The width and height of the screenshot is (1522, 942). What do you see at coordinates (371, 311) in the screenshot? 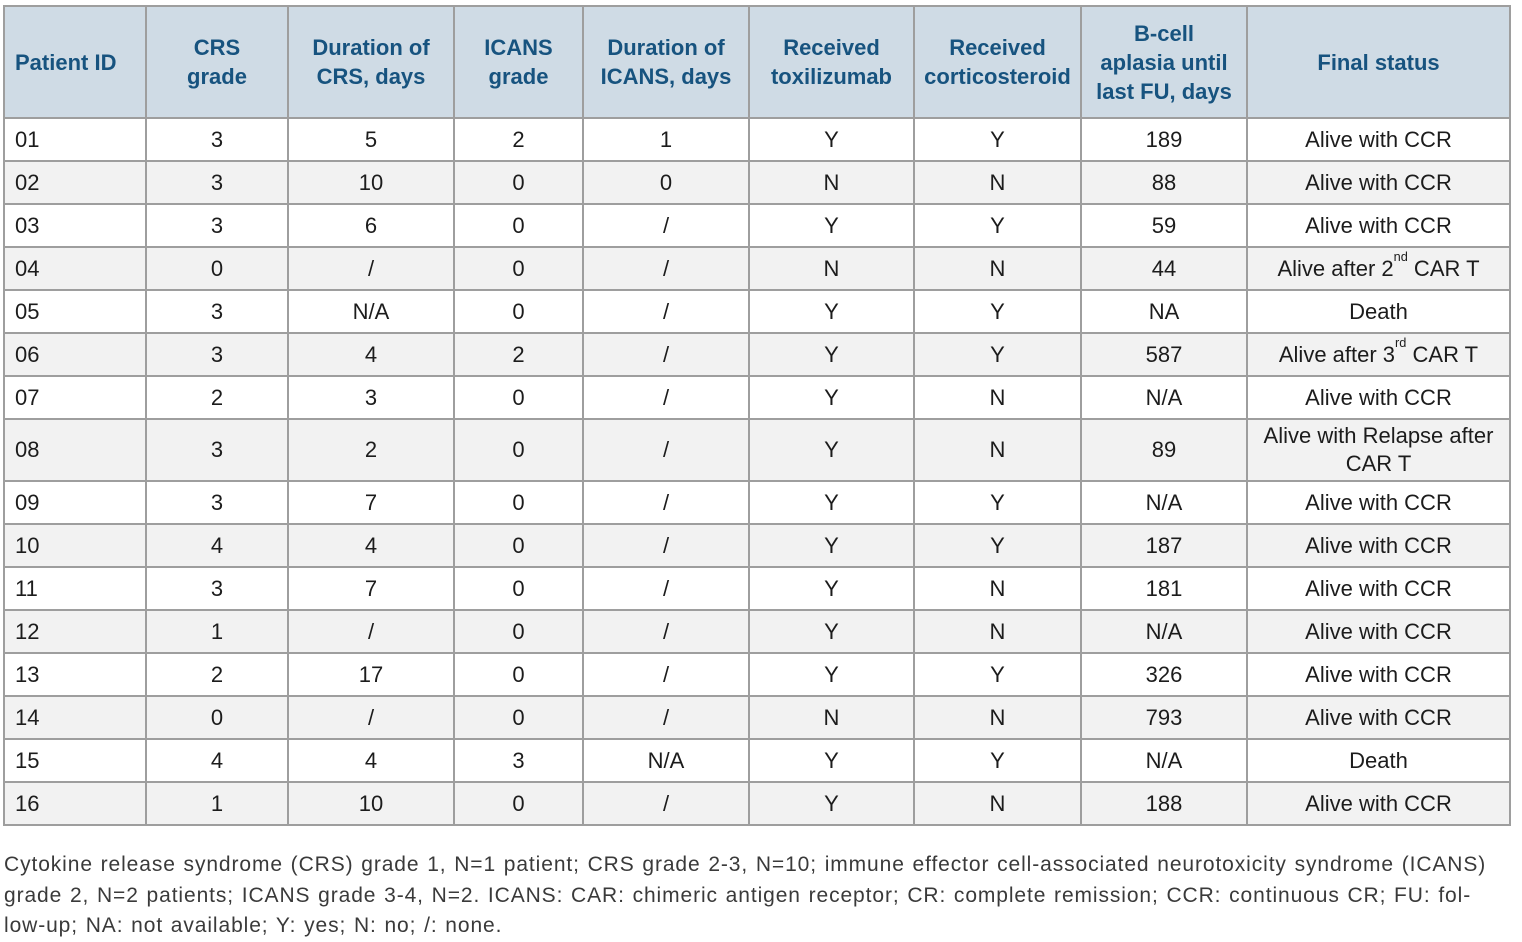
I see `cell-crs_duration: N/A` at bounding box center [371, 311].